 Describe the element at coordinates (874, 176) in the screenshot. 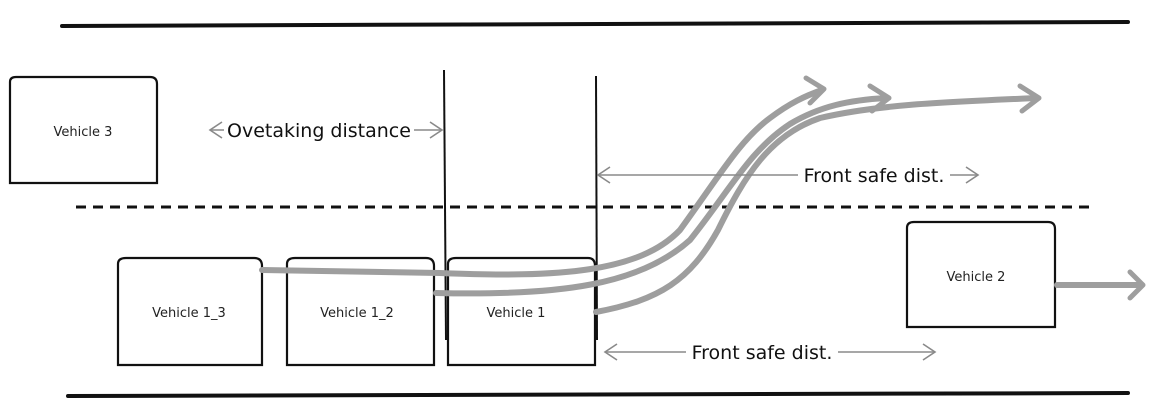

I see `front-safe-distance-upper-label: Front safe dist.` at that location.